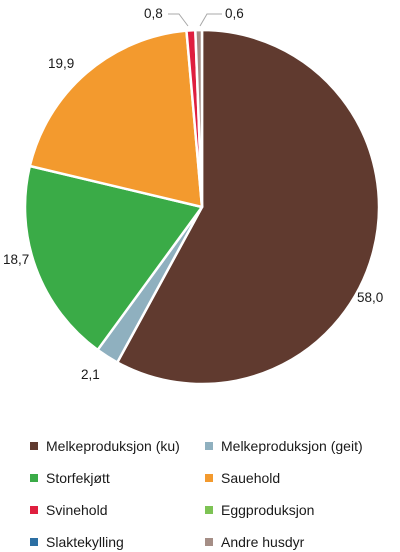  Describe the element at coordinates (178, 20) in the screenshot. I see `leader-line-svinehold` at that location.